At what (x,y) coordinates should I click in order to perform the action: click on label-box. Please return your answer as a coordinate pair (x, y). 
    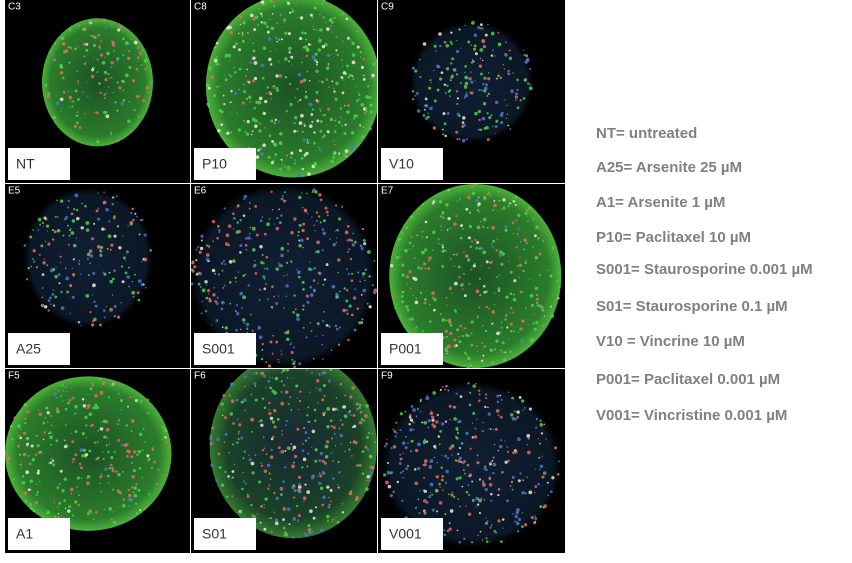
    Looking at the image, I should click on (225, 534).